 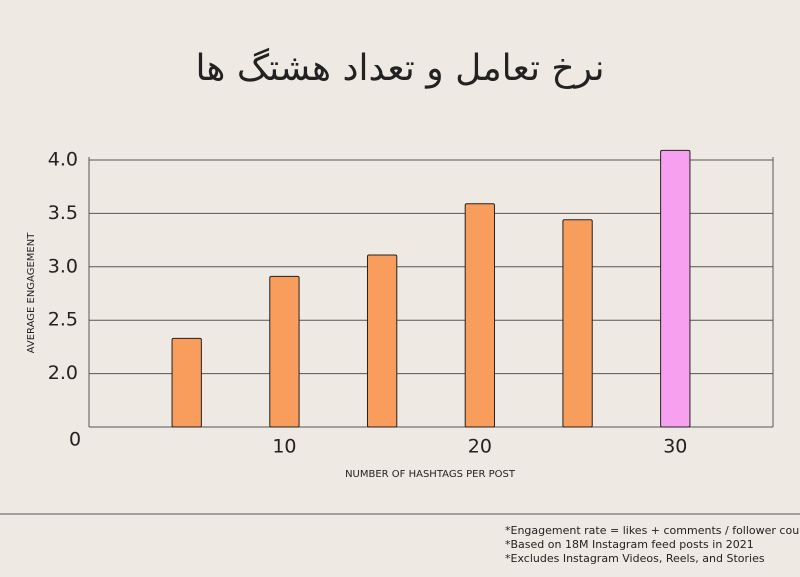 What do you see at coordinates (399, 68) in the screenshot?
I see `chart-title: نرخ تعامل و تعداد هشتگ ها` at bounding box center [399, 68].